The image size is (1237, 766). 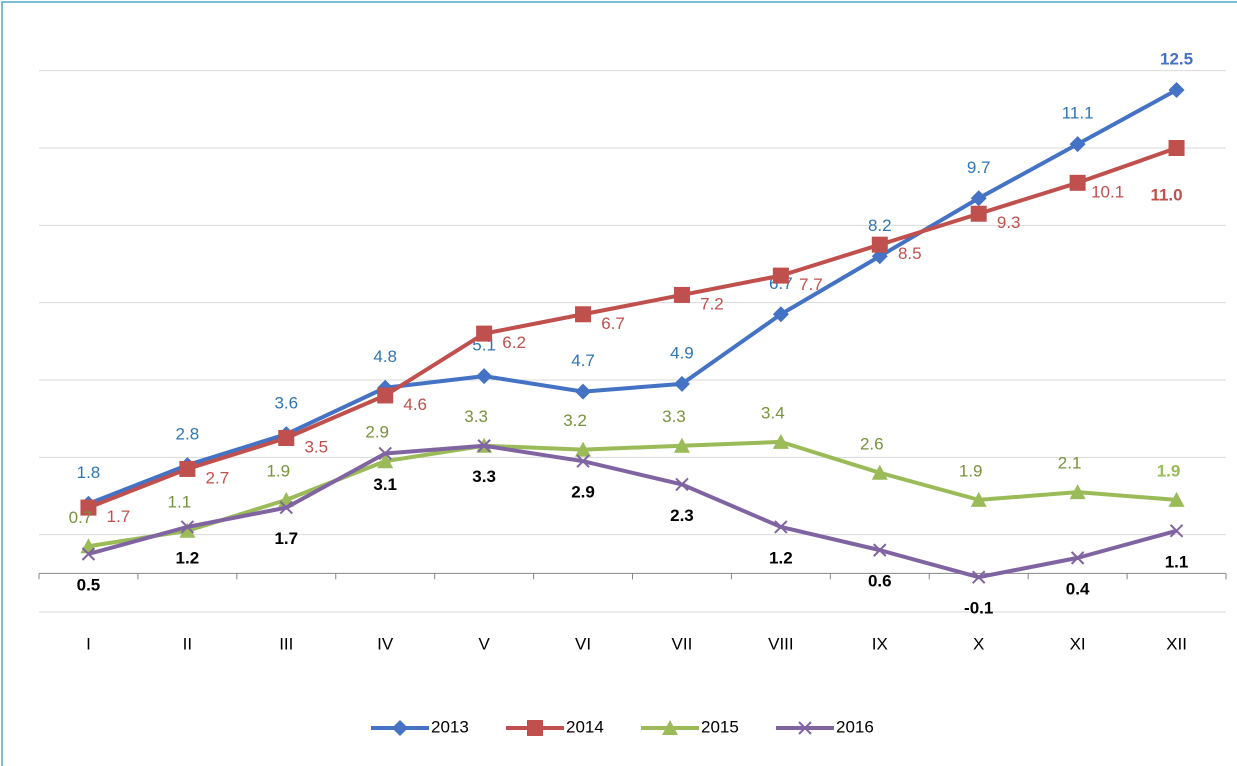 What do you see at coordinates (1107, 191) in the screenshot?
I see `data-label: 10.1` at bounding box center [1107, 191].